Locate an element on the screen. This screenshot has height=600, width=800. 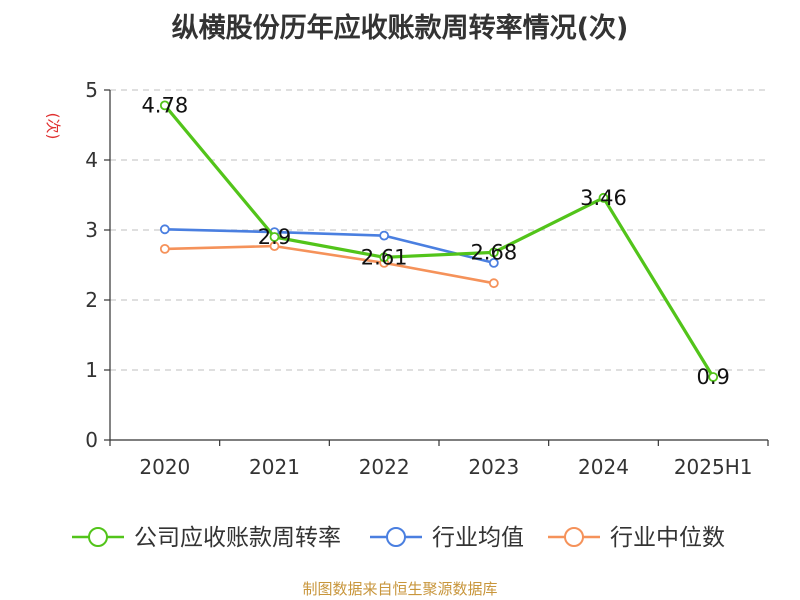
x-tick-label: 2022 is located at coordinates (384, 467).